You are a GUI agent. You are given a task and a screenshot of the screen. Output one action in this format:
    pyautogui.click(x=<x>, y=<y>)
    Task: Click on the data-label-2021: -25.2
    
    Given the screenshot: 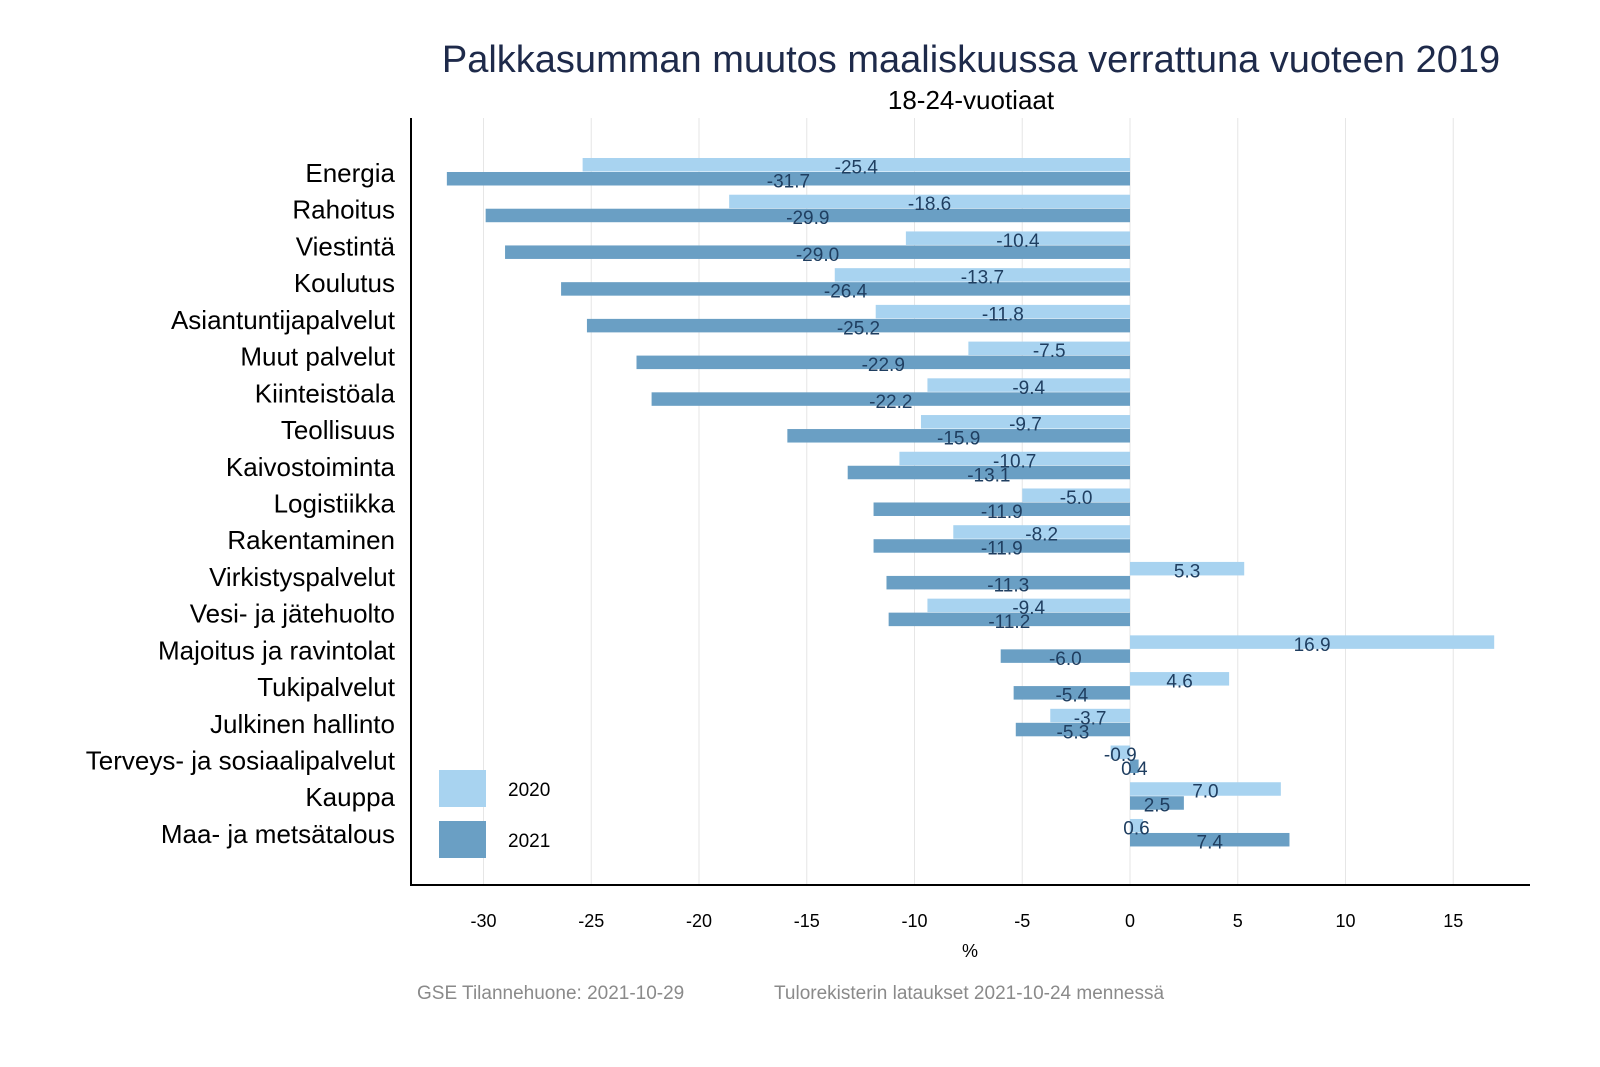 What is the action you would take?
    pyautogui.click(x=858, y=328)
    